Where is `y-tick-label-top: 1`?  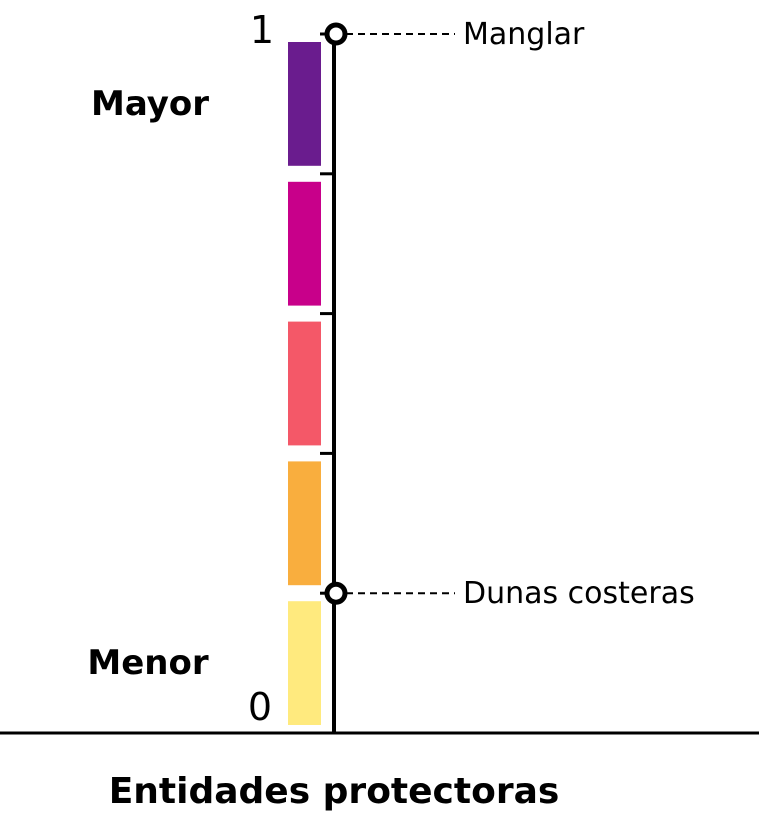 y-tick-label-top: 1 is located at coordinates (262, 30).